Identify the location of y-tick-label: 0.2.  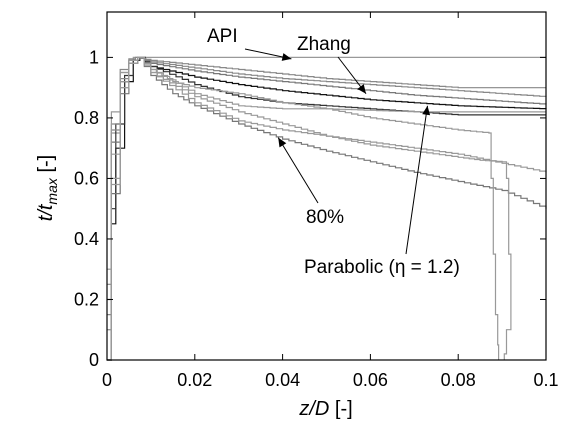
(86, 299).